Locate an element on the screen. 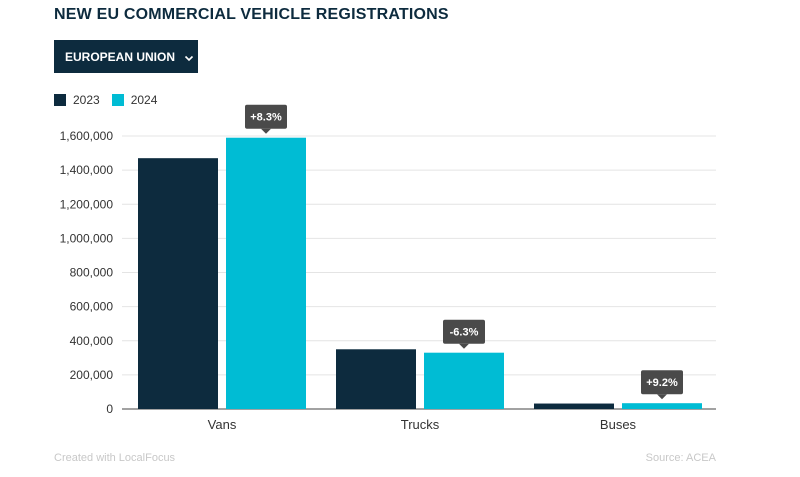  chart-legend: 2023 2024 is located at coordinates (111, 100).